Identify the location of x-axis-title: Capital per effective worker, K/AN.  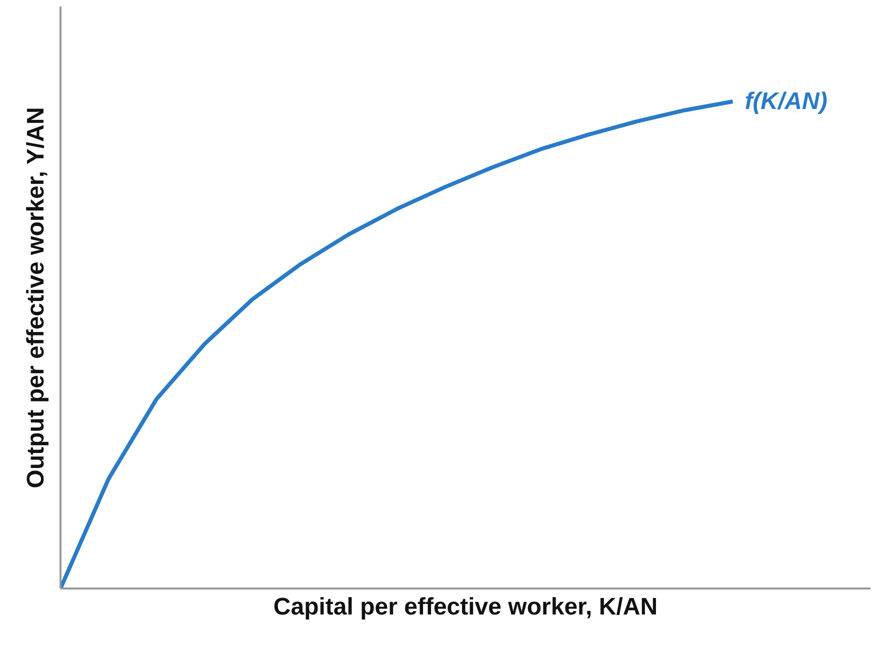
(465, 607).